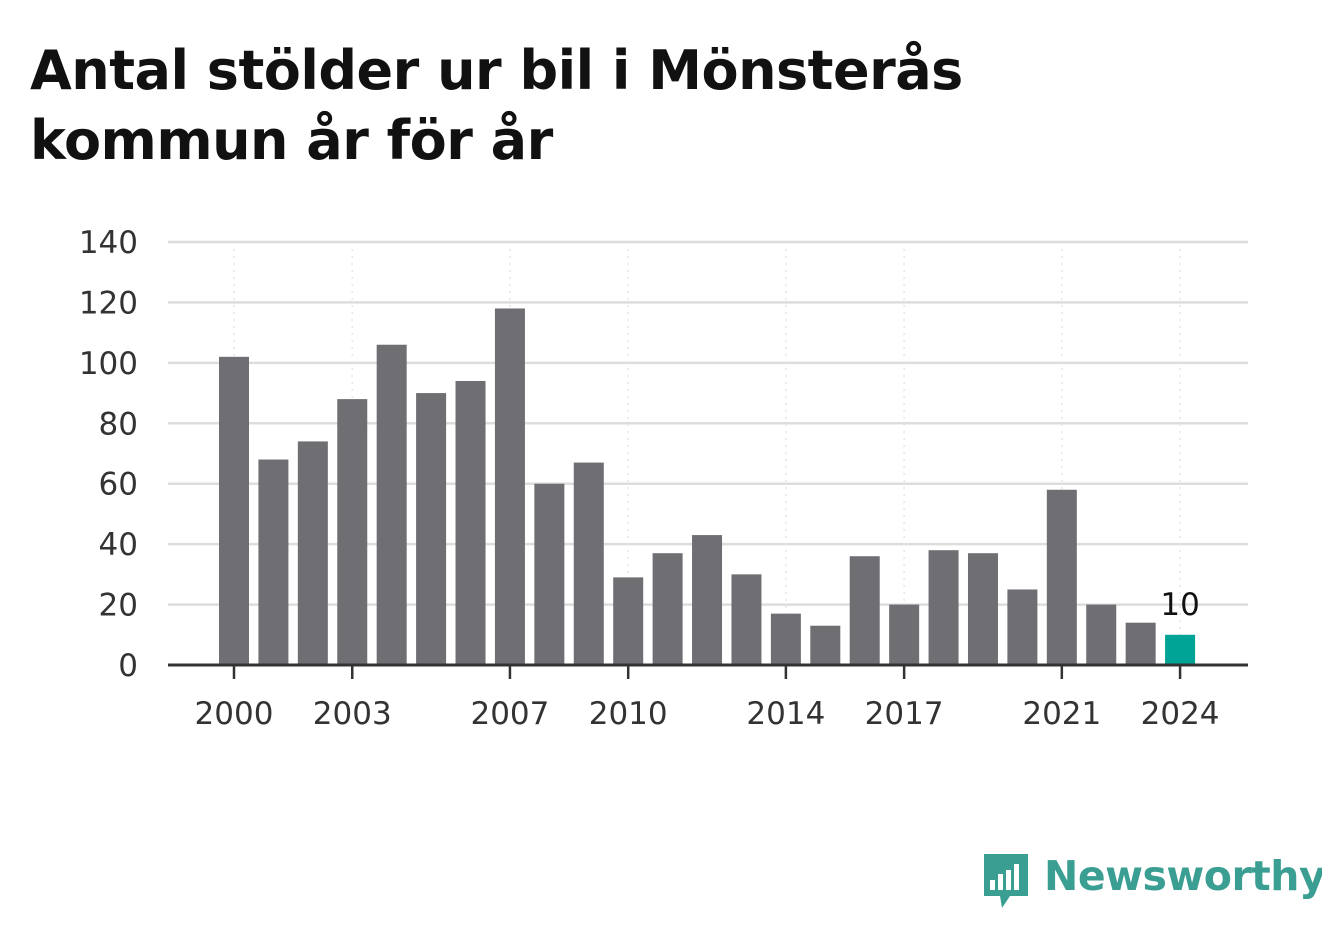 The image size is (1322, 939). I want to click on x-tick-label: 2000, so click(234, 714).